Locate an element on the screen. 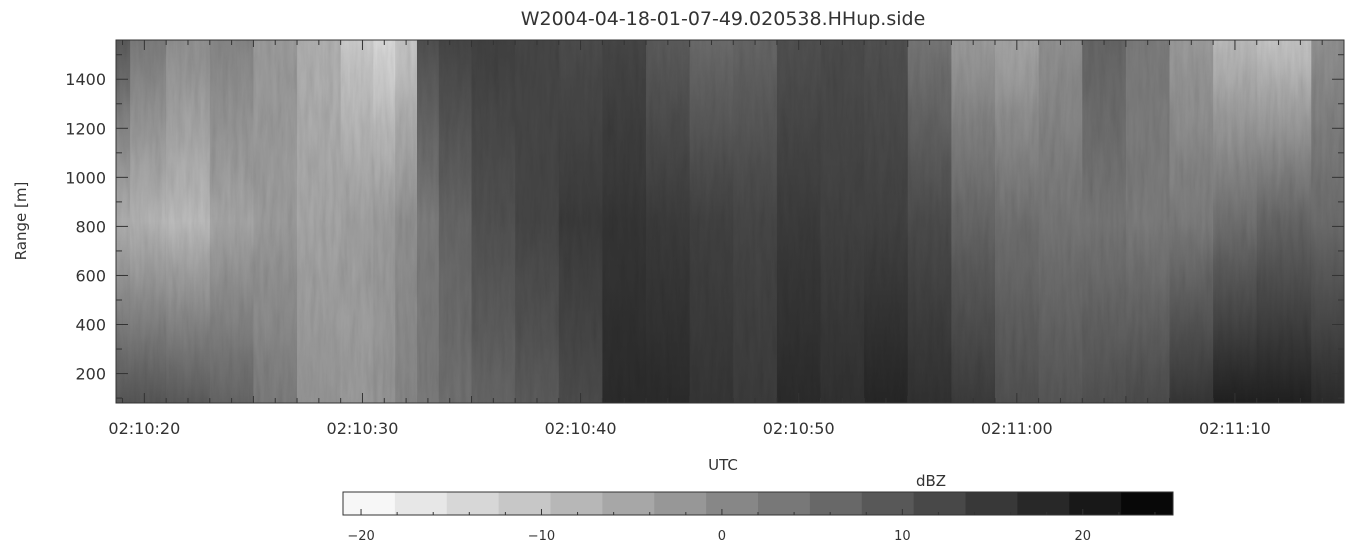 Image resolution: width=1362 pixels, height=546 pixels. colorbar-tick-label: 20 is located at coordinates (1083, 536).